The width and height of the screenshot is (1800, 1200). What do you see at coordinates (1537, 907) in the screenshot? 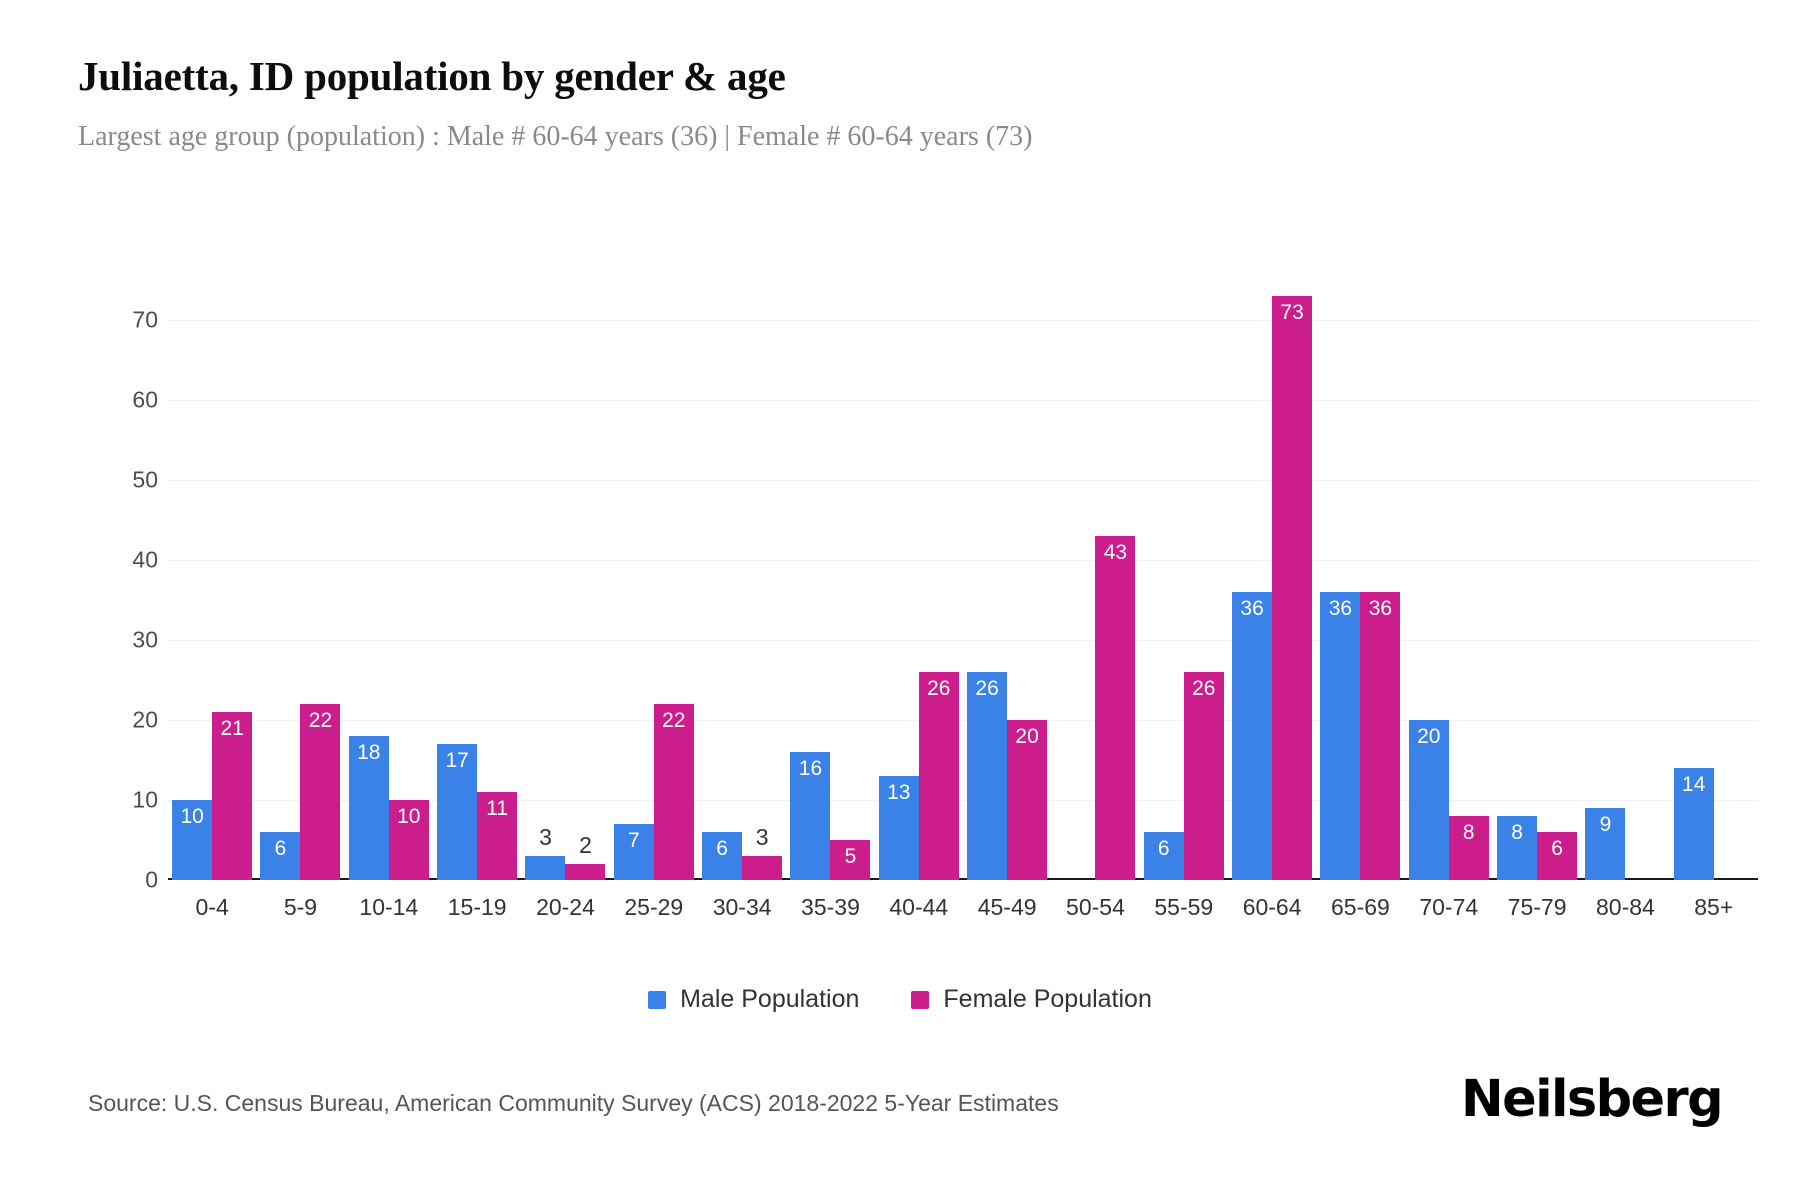
I see `x-axis-tick-label: 75-79` at bounding box center [1537, 907].